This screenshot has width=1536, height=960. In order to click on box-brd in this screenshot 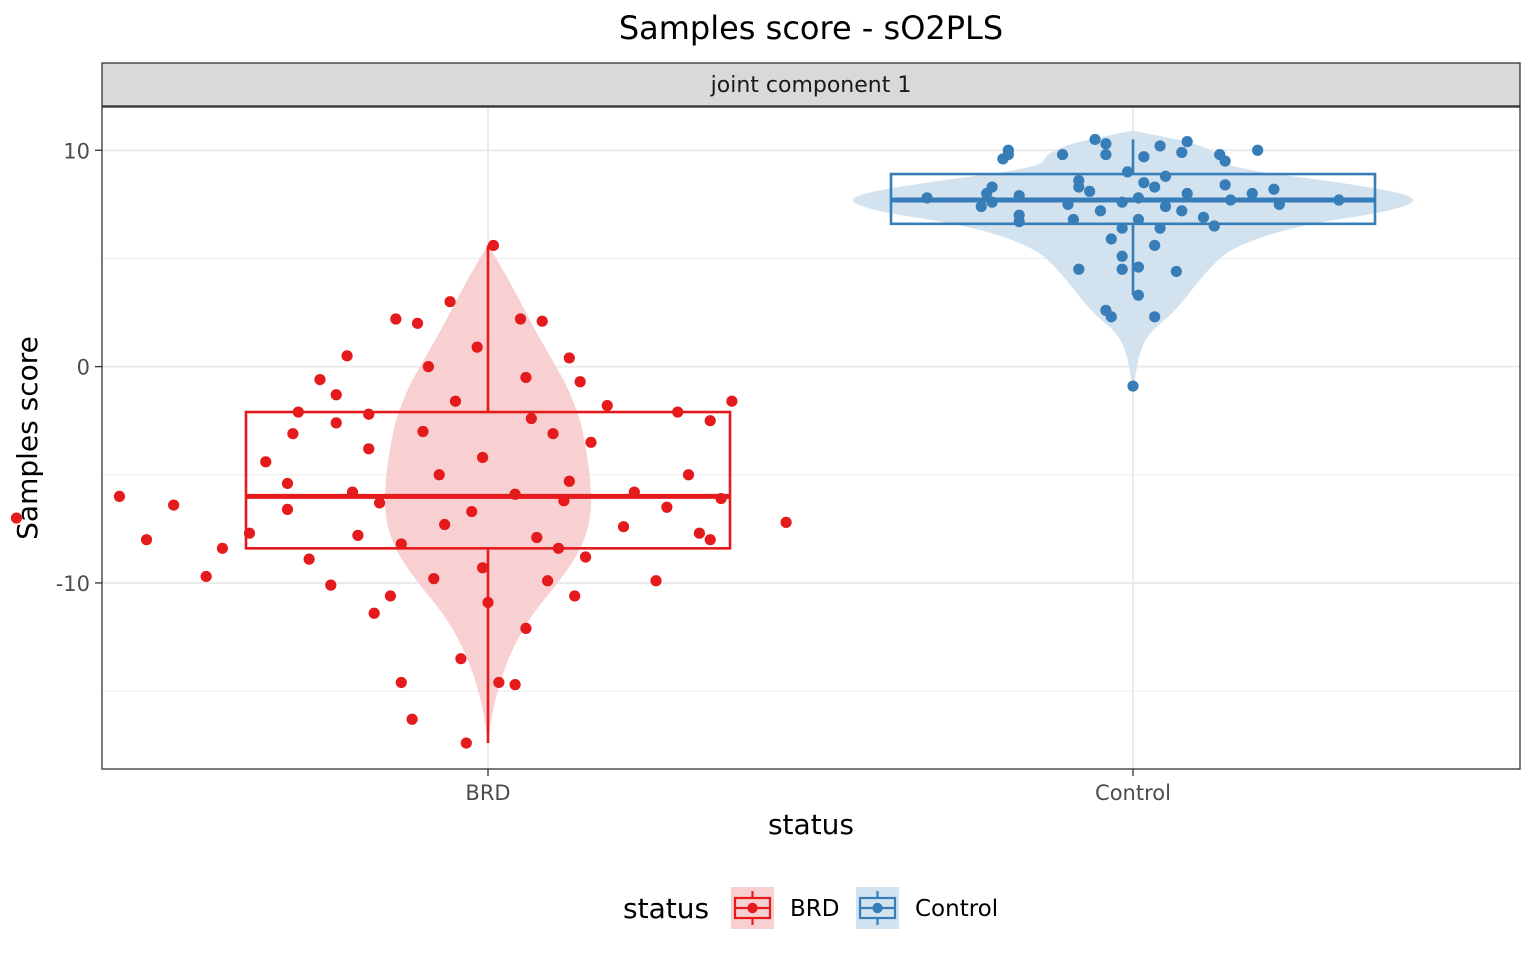, I will do `click(488, 480)`.